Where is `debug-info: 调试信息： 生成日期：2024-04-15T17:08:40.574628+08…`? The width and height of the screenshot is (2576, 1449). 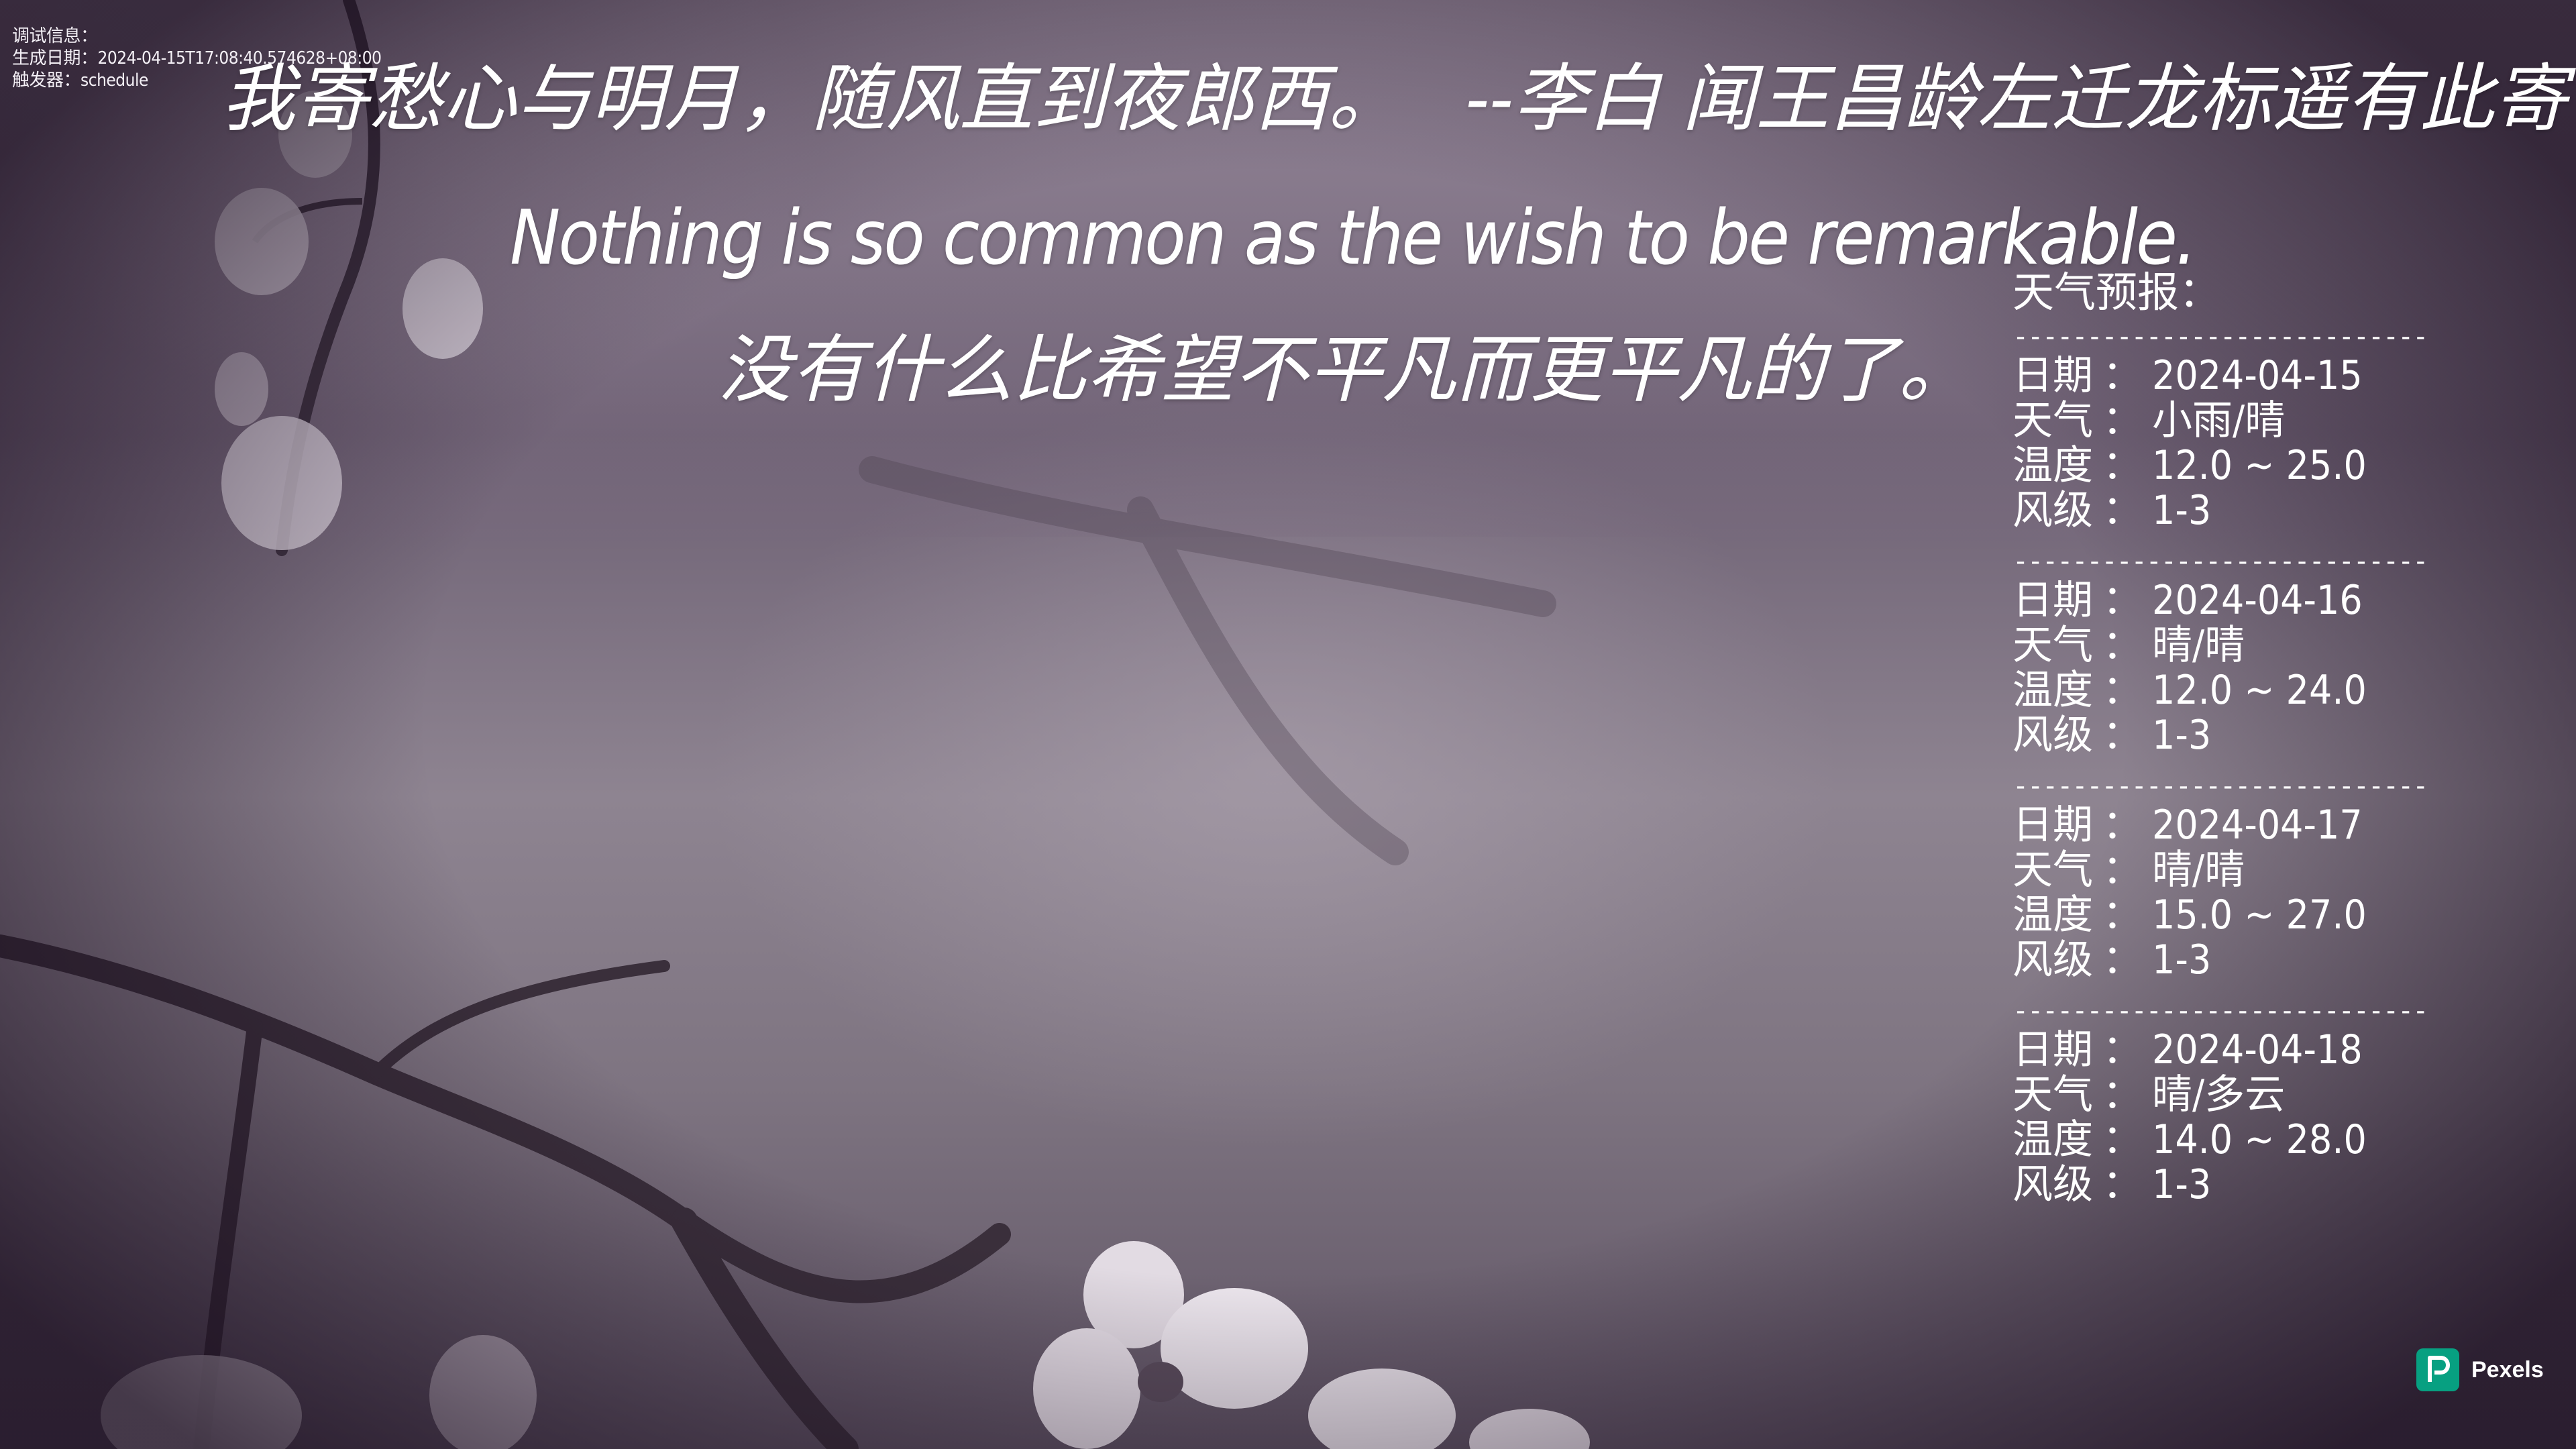 debug-info: 调试信息： 生成日期：2024-04-15T17:08:40.574628+08… is located at coordinates (197, 58).